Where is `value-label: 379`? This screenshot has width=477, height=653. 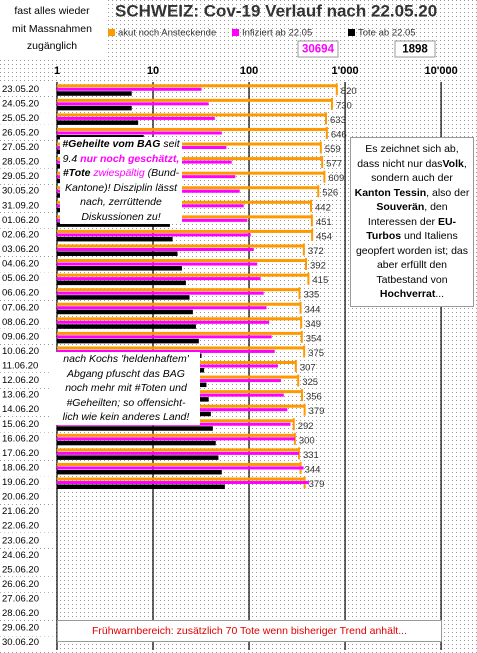
value-label: 379 is located at coordinates (317, 484).